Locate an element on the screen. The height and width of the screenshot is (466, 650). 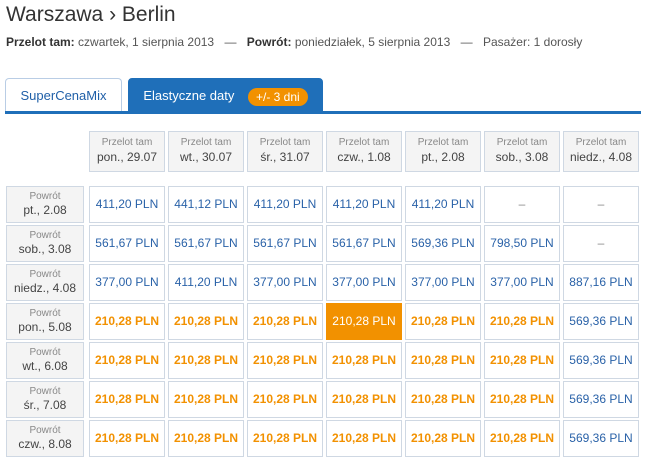
outbound-date-header: Przelot tam czw., 1.08 is located at coordinates (364, 151).